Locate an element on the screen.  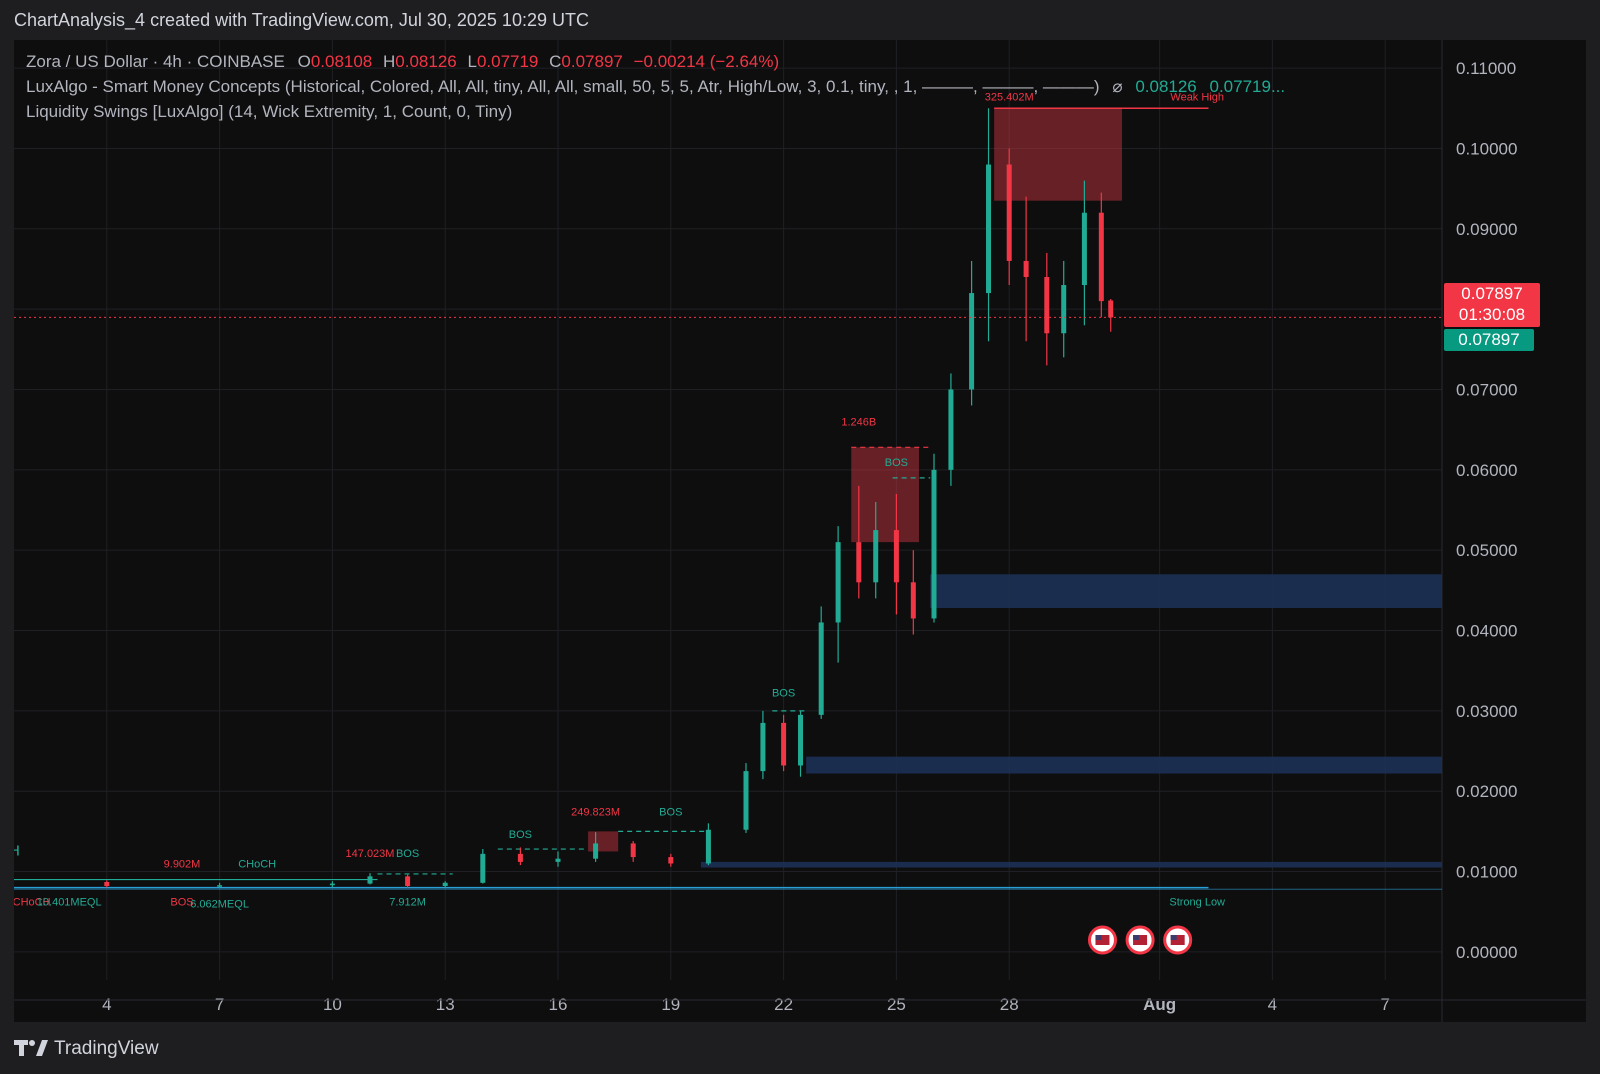
legend-low: 0.07719 is located at coordinates (507, 61).